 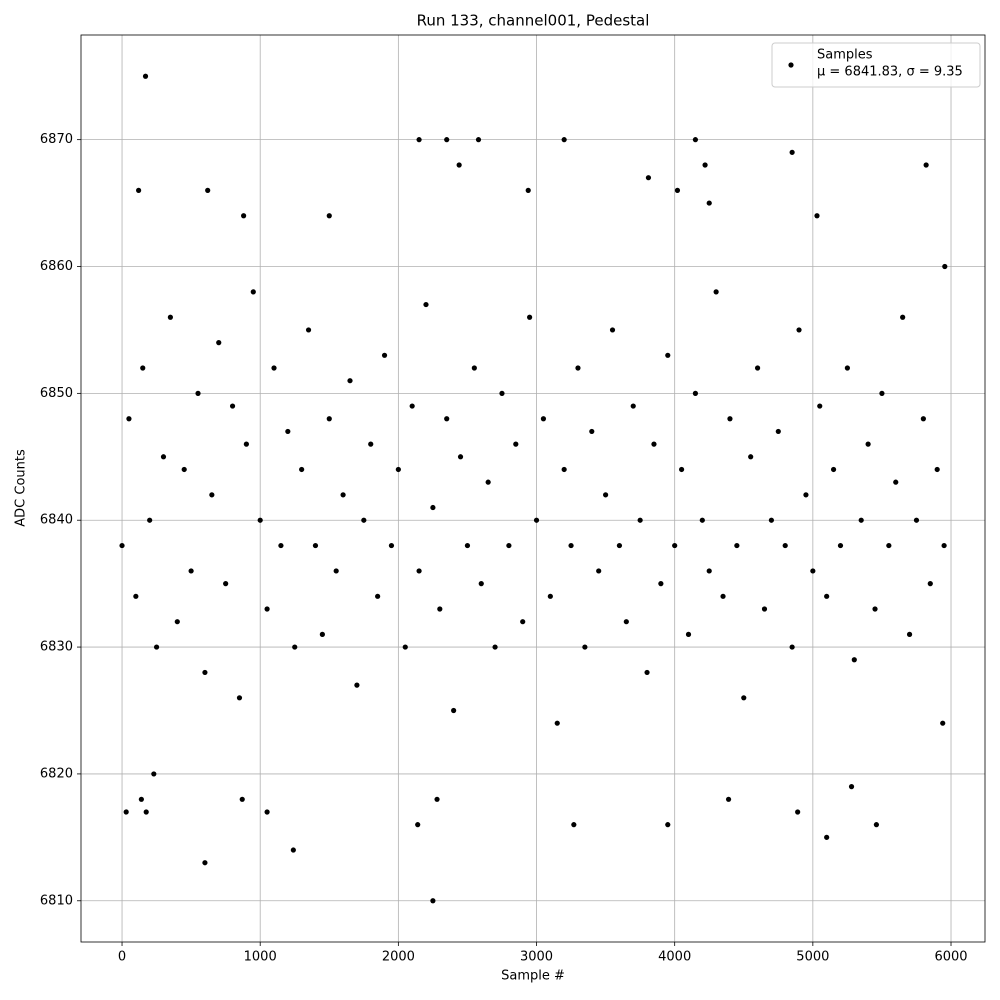 What do you see at coordinates (56, 139) in the screenshot?
I see `y-tick-label: 6870` at bounding box center [56, 139].